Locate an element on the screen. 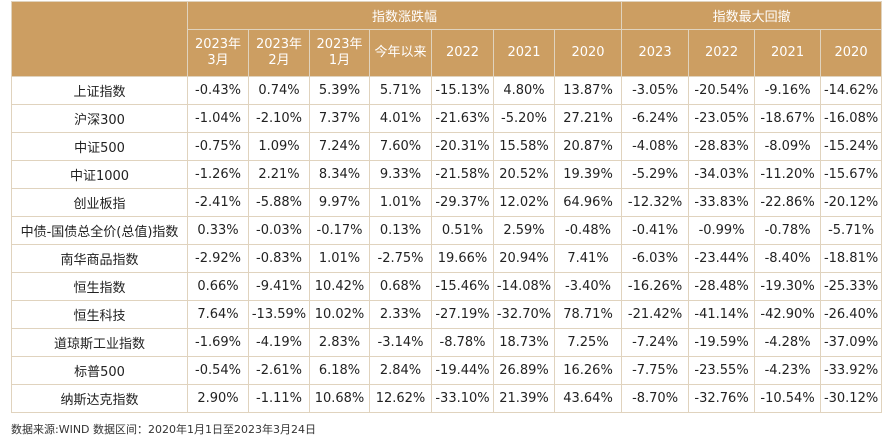 The width and height of the screenshot is (886, 446). index-name-cell: 道琼斯工业指数 is located at coordinates (99, 342).